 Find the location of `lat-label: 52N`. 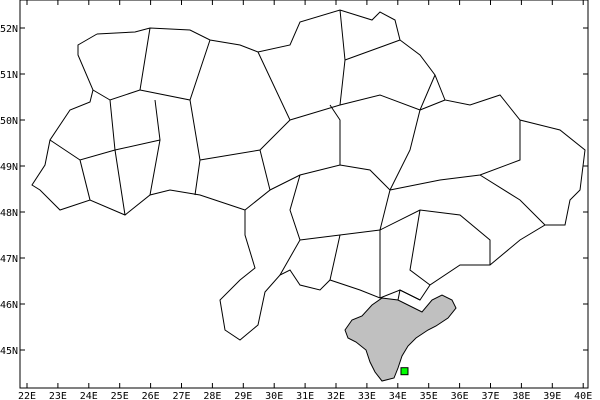

lat-label: 52N is located at coordinates (9, 29).